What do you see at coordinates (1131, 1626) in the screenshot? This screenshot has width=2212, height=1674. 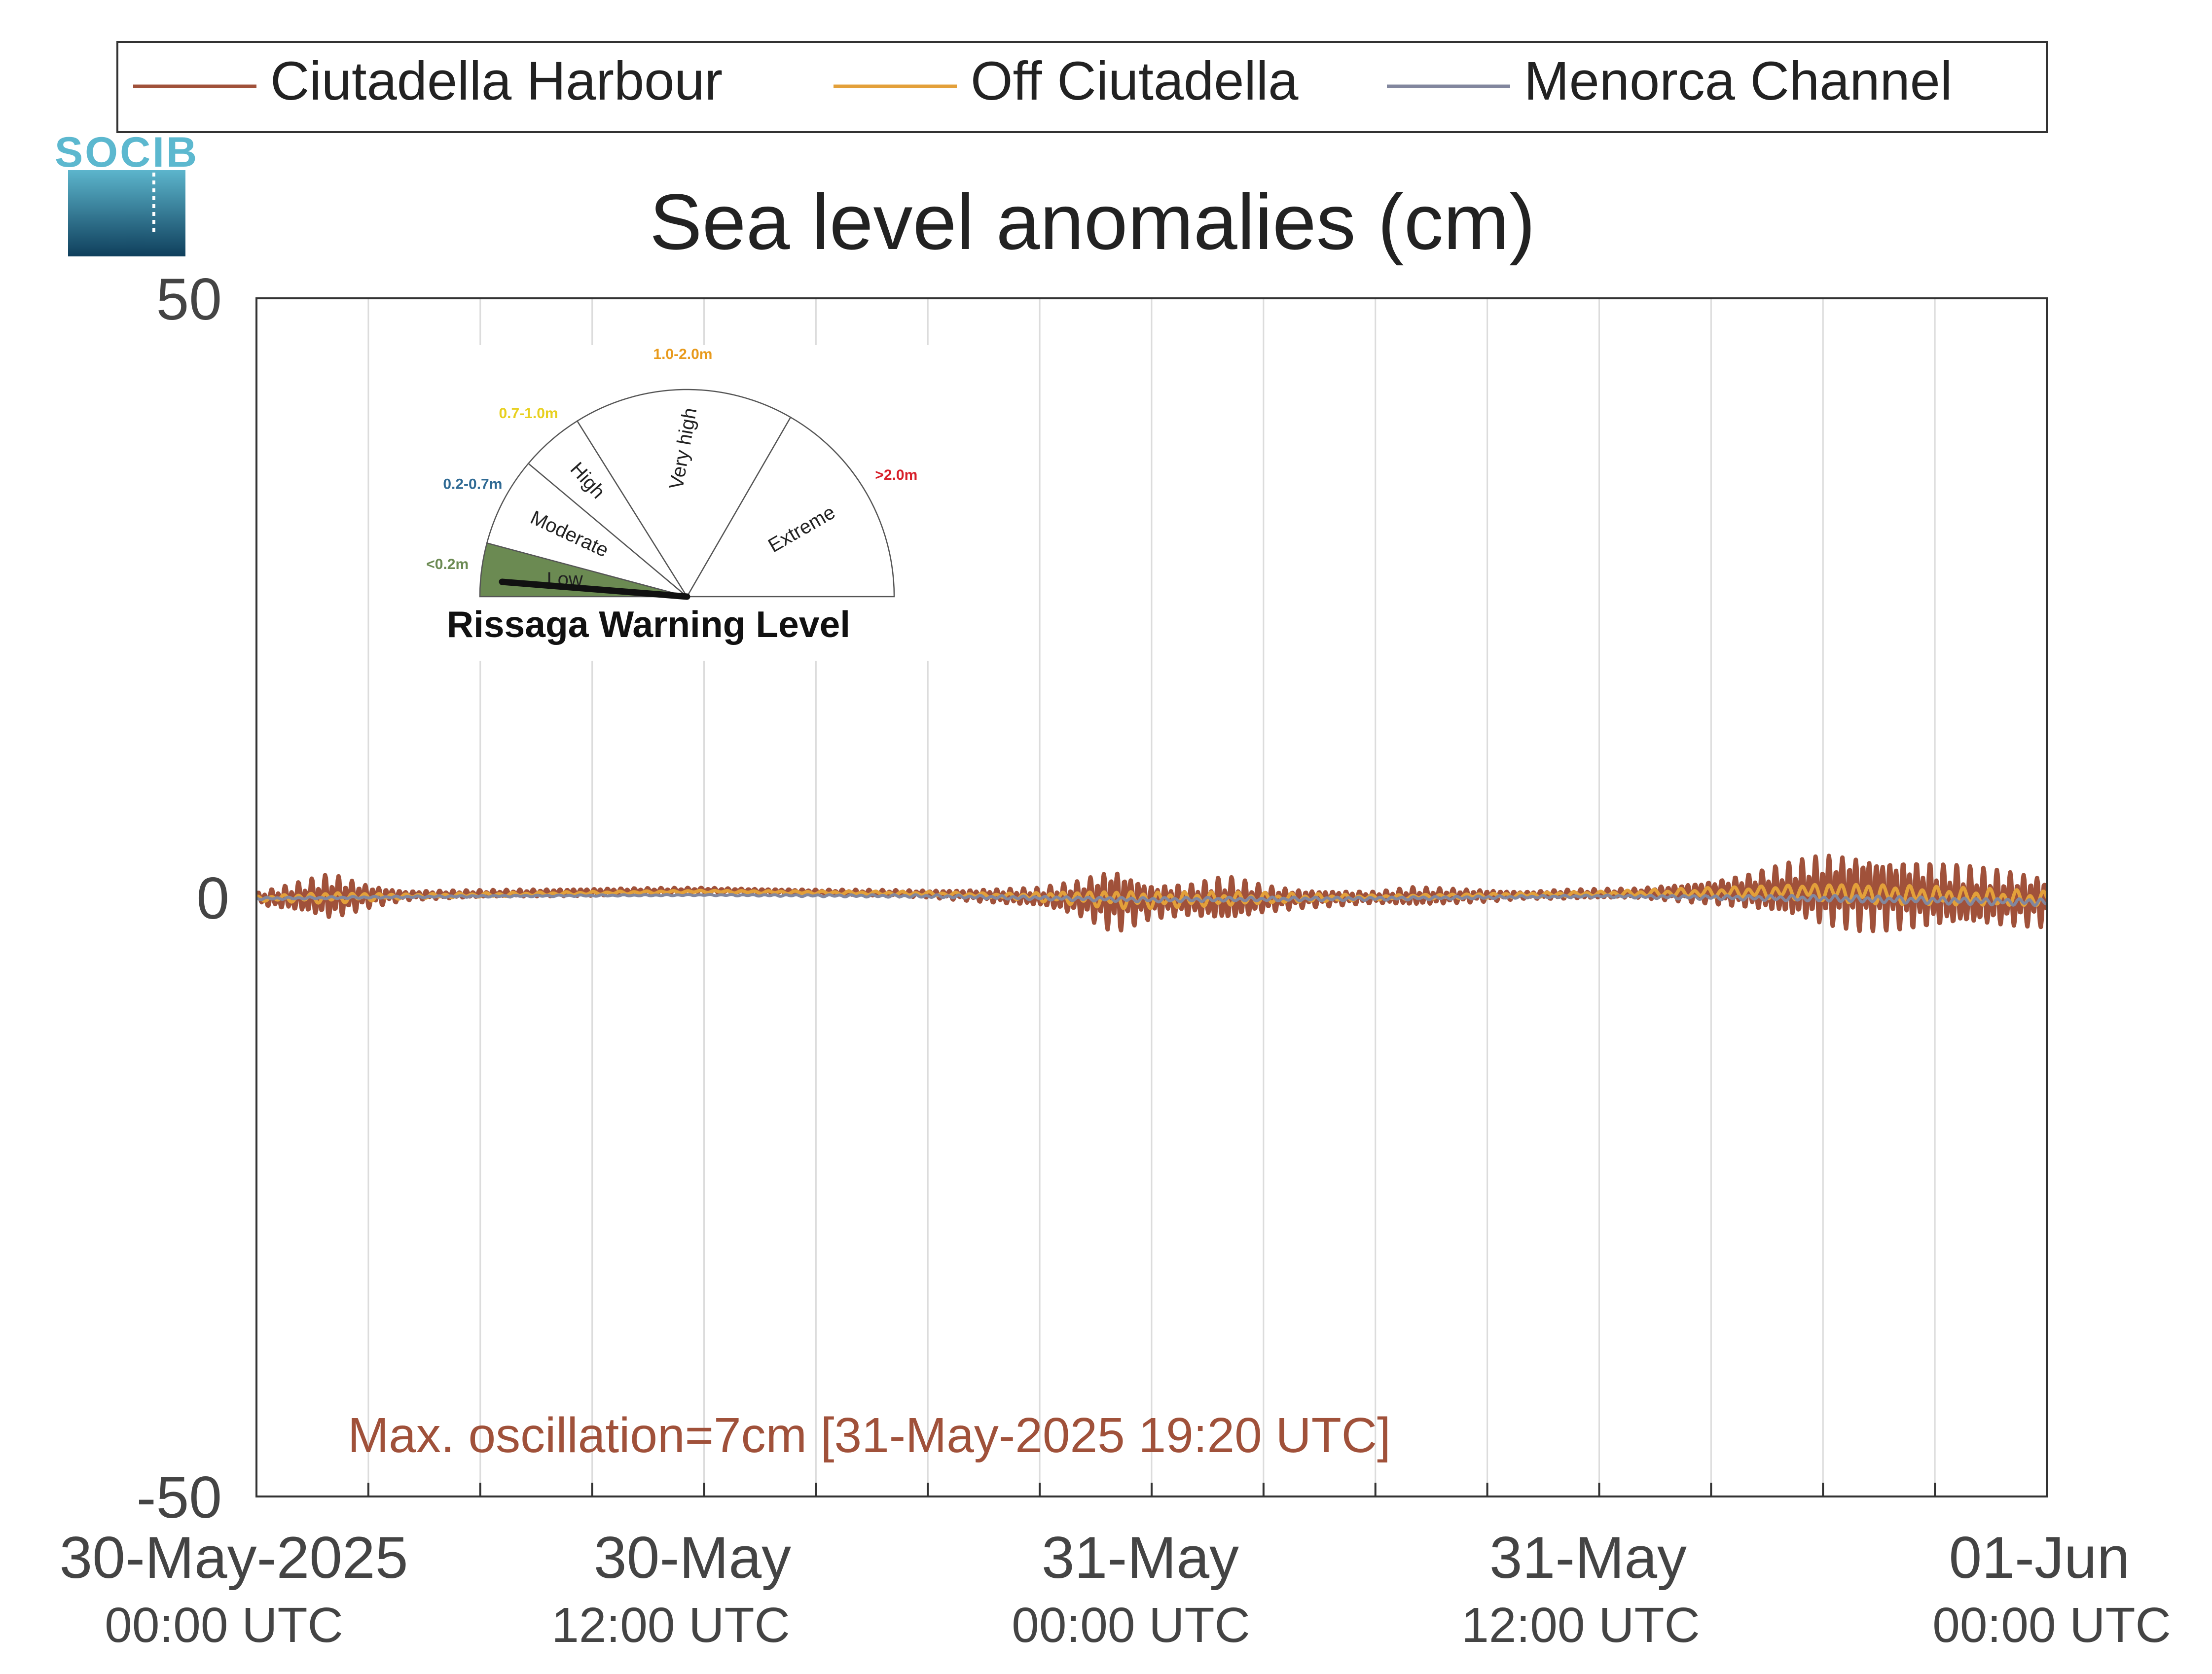 I see `x-tick-time-2: 00:00 UTC` at bounding box center [1131, 1626].